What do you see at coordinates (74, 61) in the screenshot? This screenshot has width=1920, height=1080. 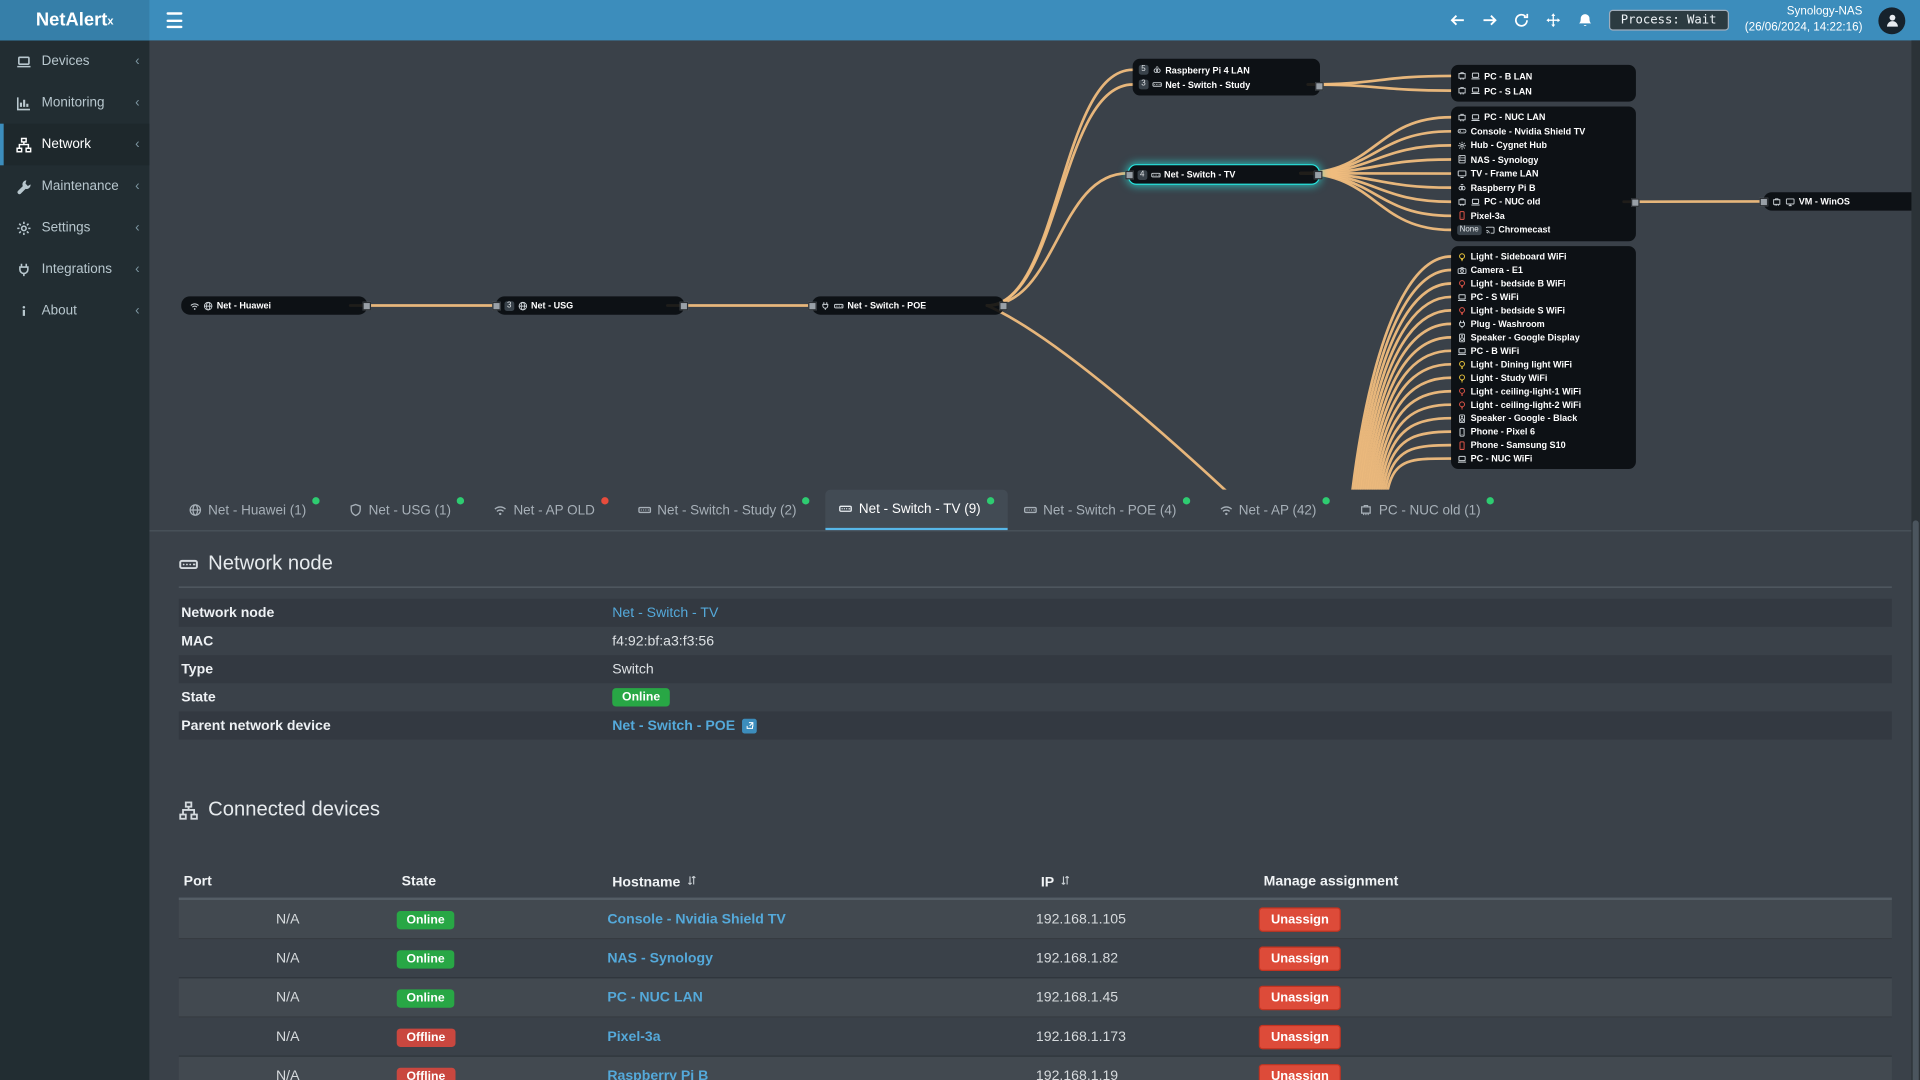 I see `sidebar-item-devices: Devices ‹` at bounding box center [74, 61].